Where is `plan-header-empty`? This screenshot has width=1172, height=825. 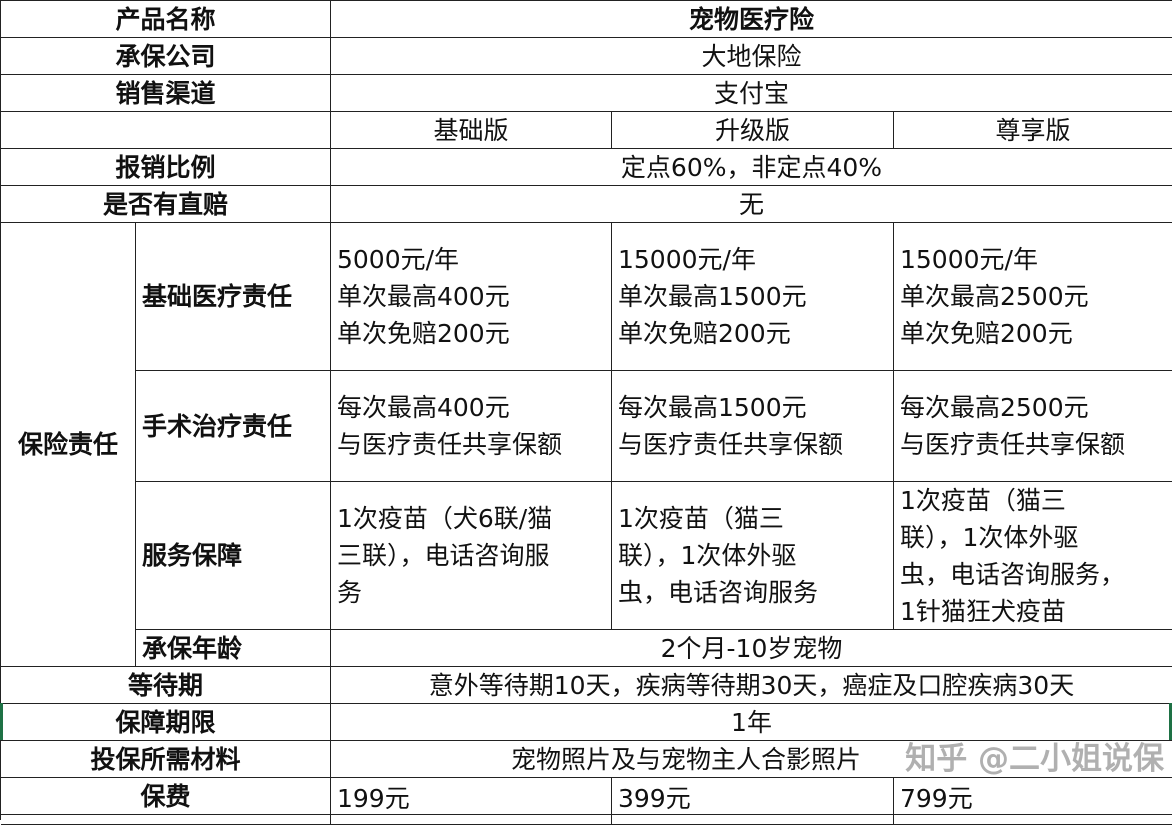 plan-header-empty is located at coordinates (166, 130).